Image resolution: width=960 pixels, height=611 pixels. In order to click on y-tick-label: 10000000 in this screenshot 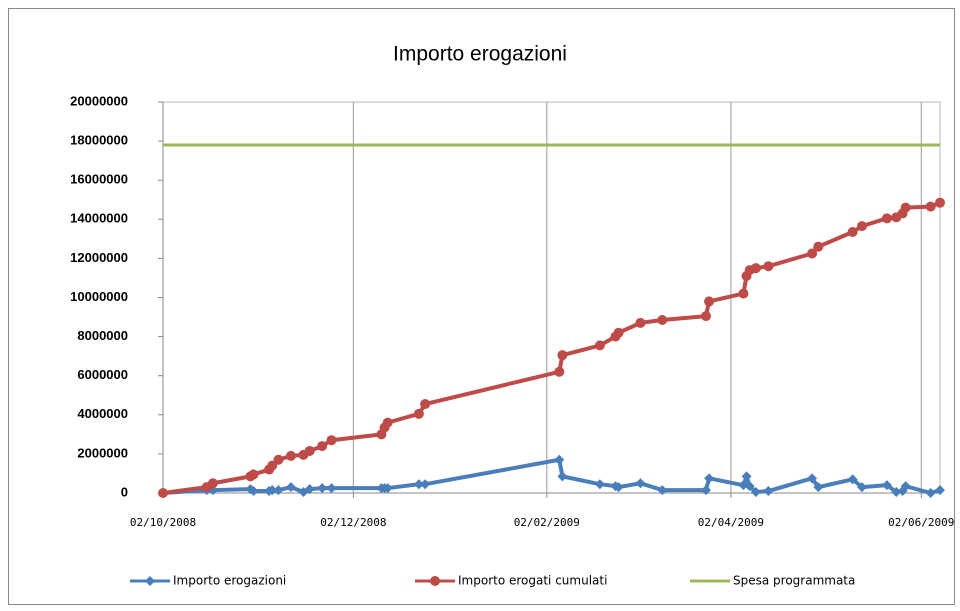, I will do `click(99, 296)`.